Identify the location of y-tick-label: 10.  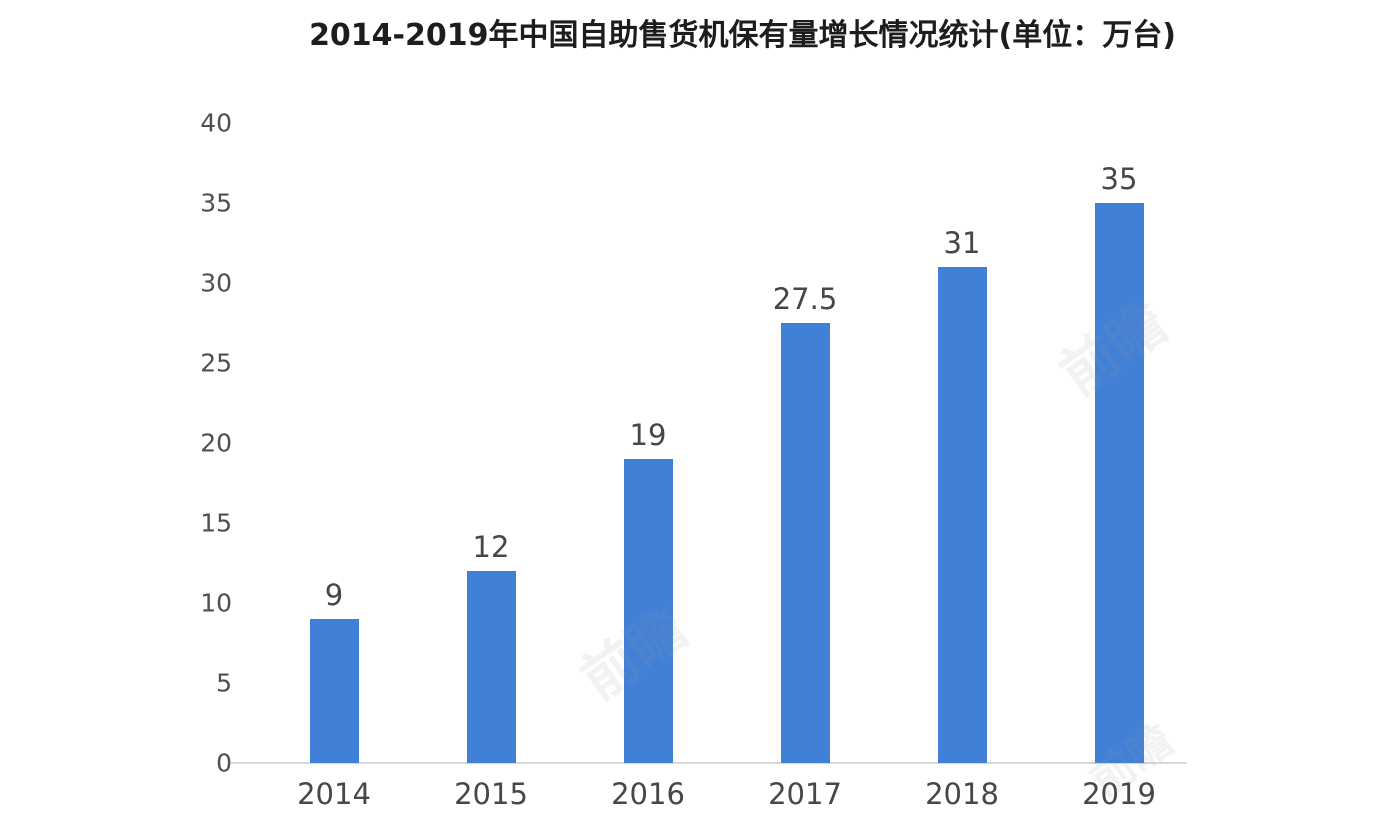
(216, 603).